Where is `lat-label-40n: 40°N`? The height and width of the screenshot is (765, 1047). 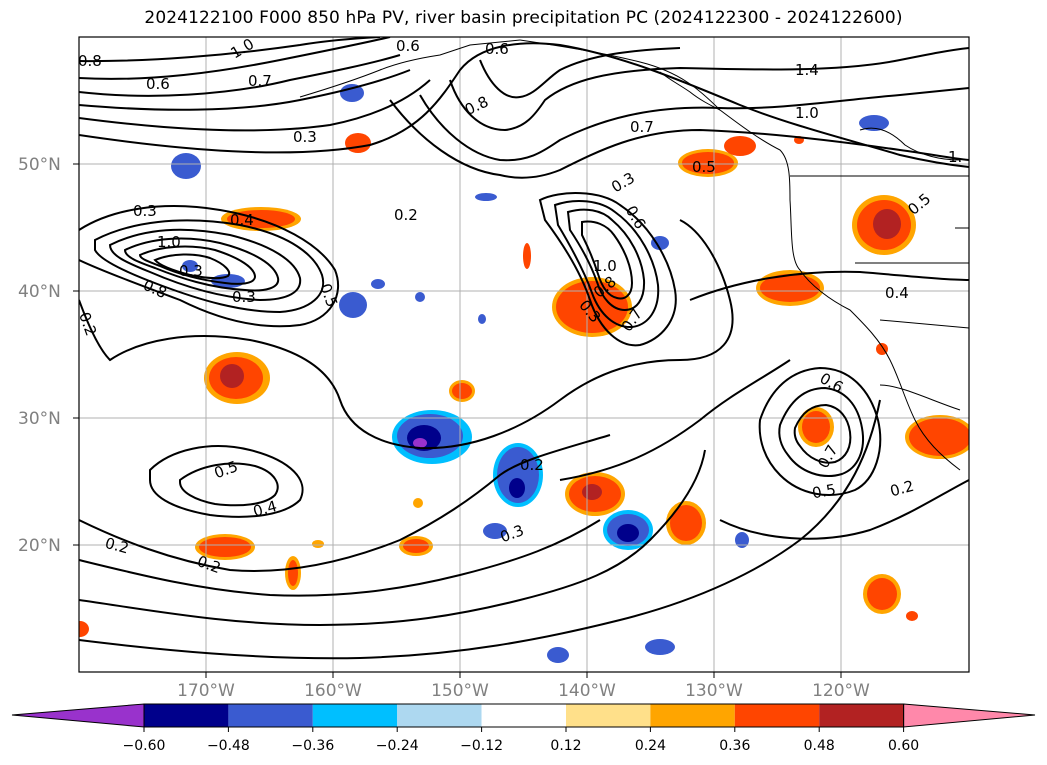
lat-label-40n: 40°N is located at coordinates (39, 292).